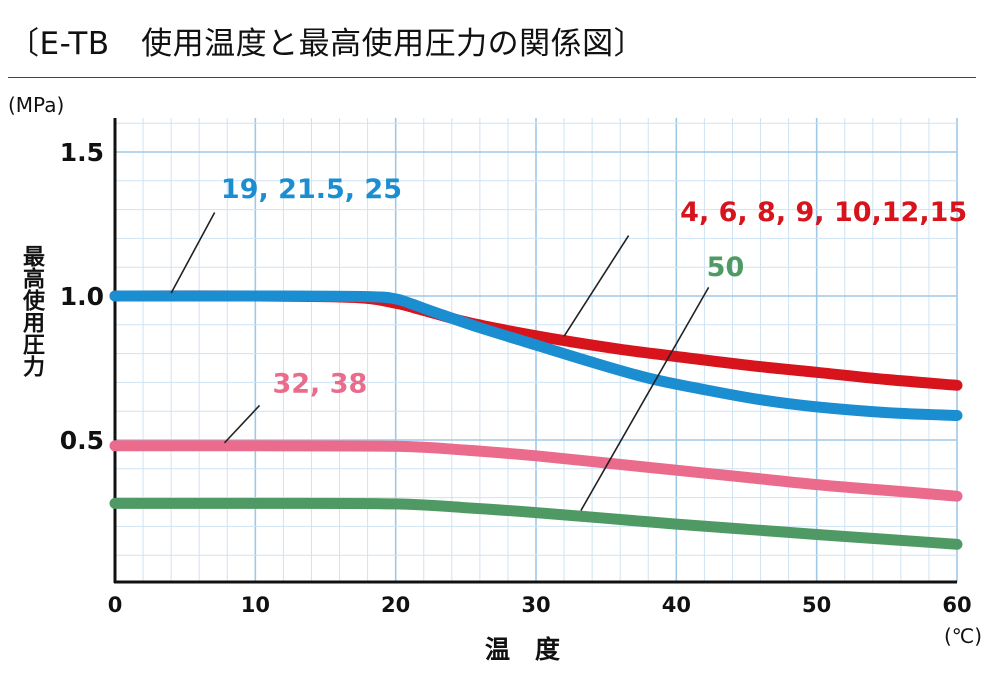 This screenshot has height=678, width=1000. Describe the element at coordinates (319, 383) in the screenshot. I see `series-label-3: 32, 38` at that location.